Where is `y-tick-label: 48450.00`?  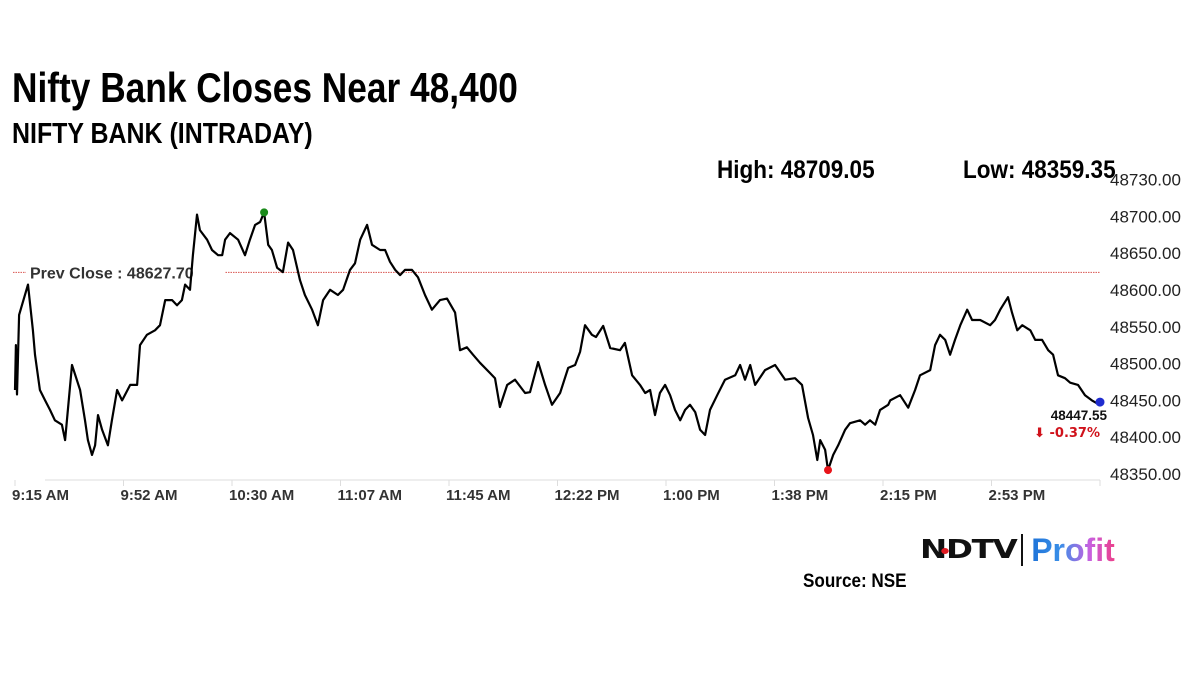
y-tick-label: 48450.00 is located at coordinates (1145, 400).